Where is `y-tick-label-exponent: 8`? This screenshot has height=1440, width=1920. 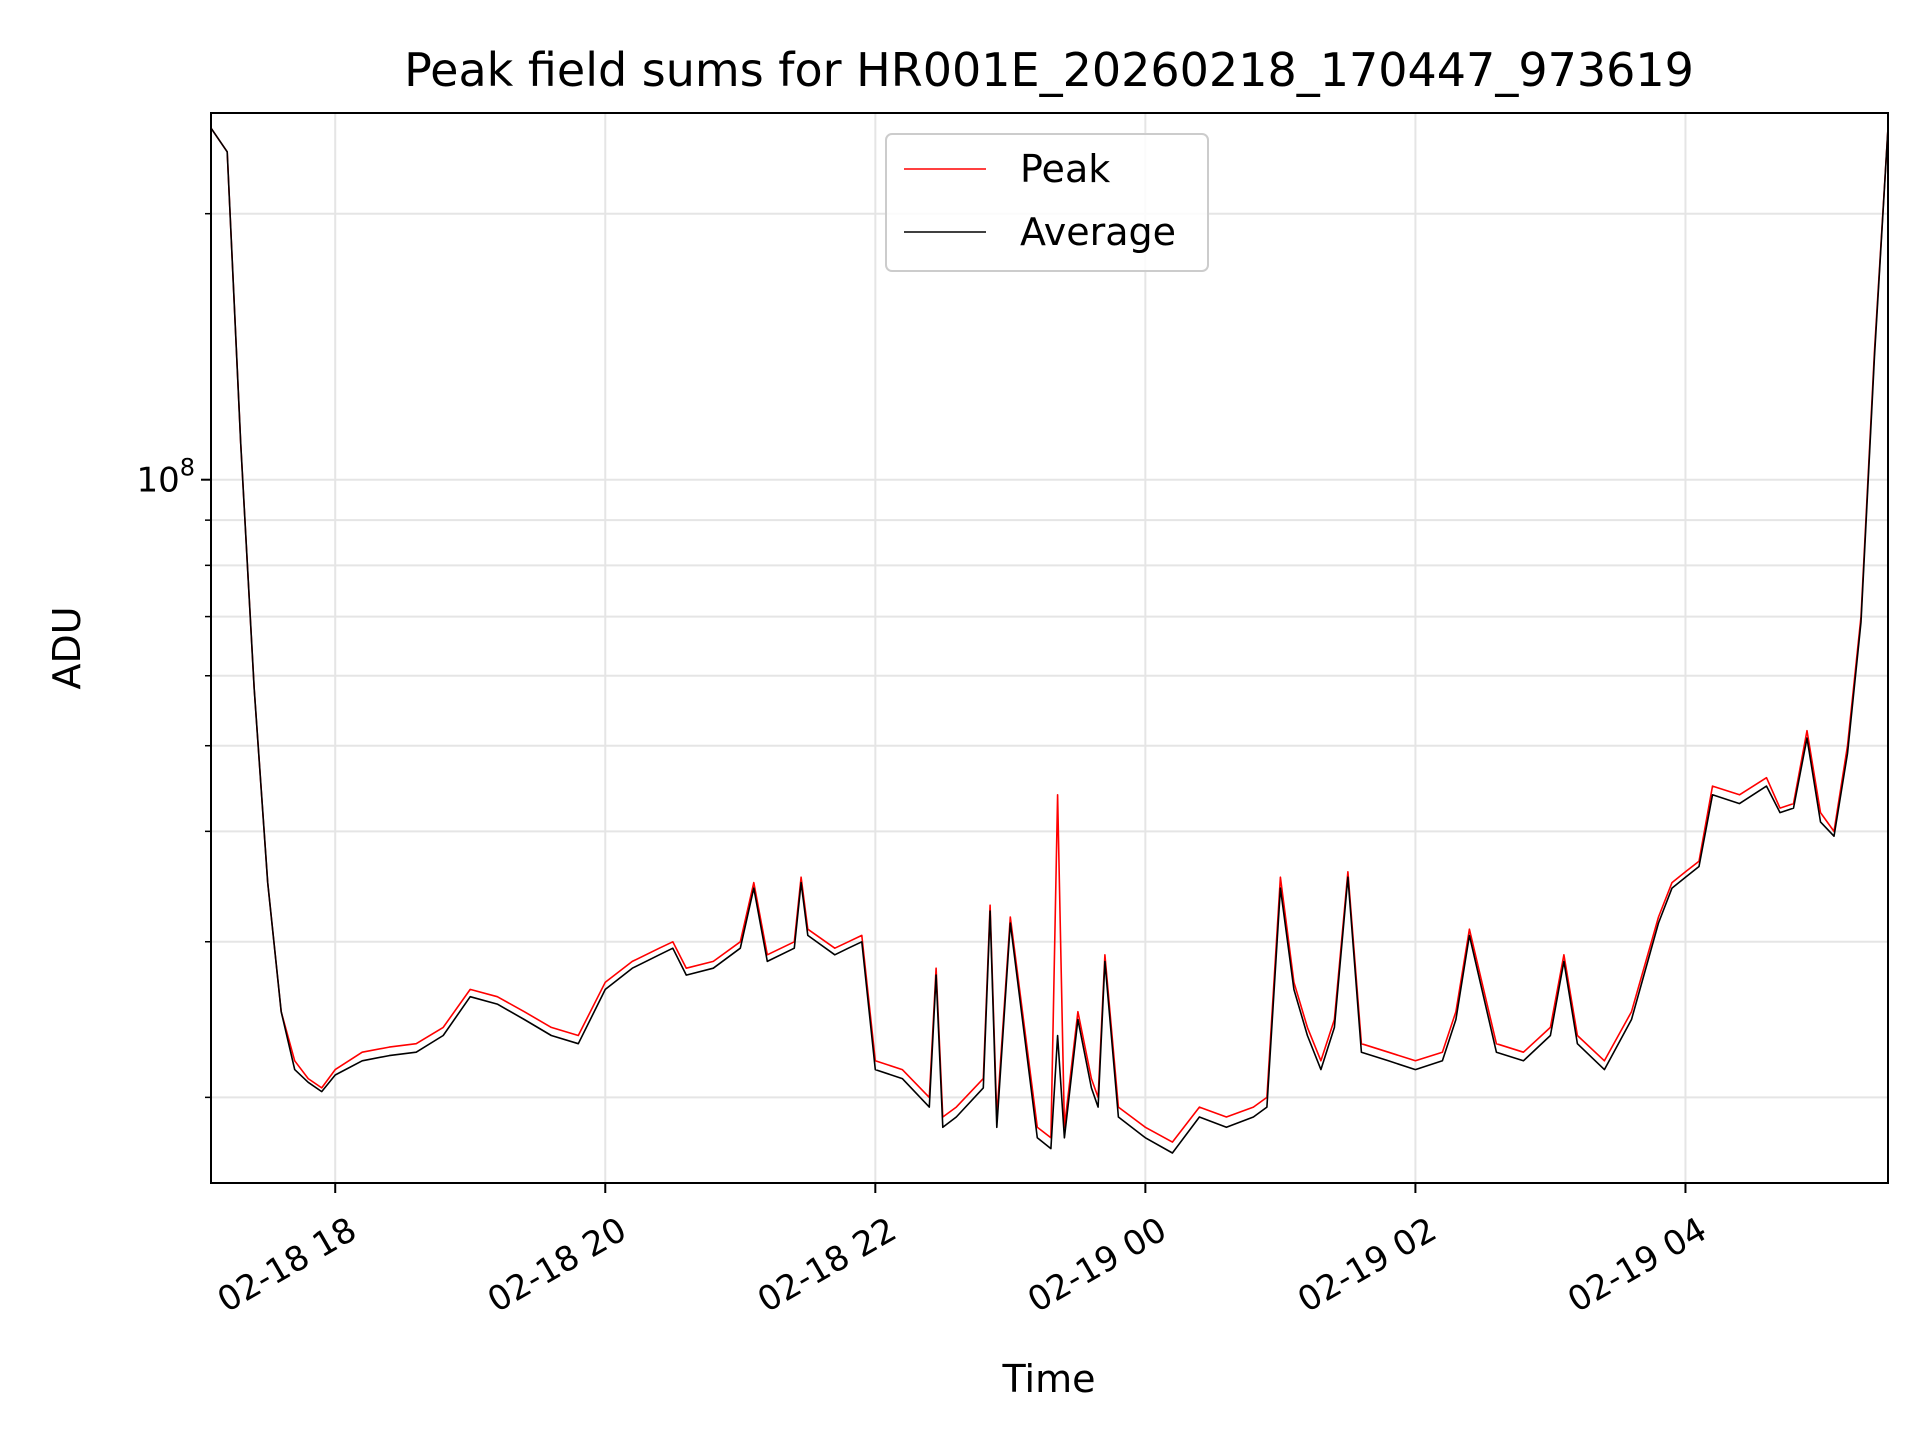 y-tick-label-exponent: 8 is located at coordinates (187, 468).